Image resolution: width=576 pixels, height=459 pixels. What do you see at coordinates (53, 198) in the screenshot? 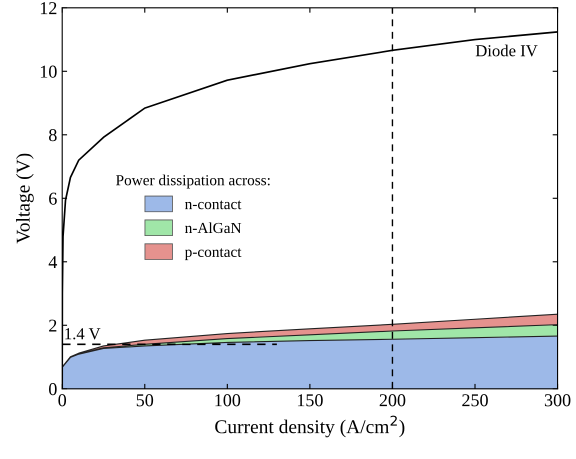
I see `y-tick-label: 6` at bounding box center [53, 198].